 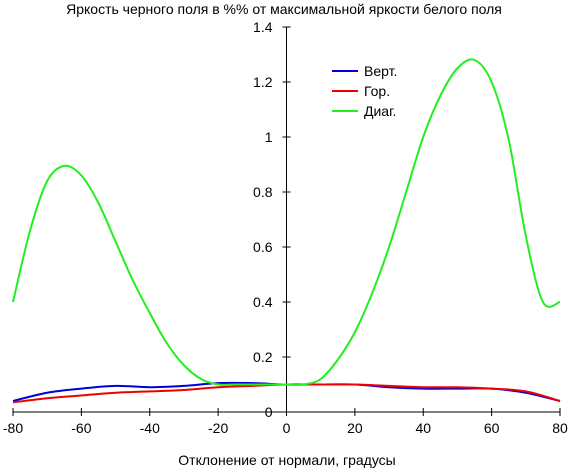 I want to click on x-tick-label: -40, so click(x=150, y=428).